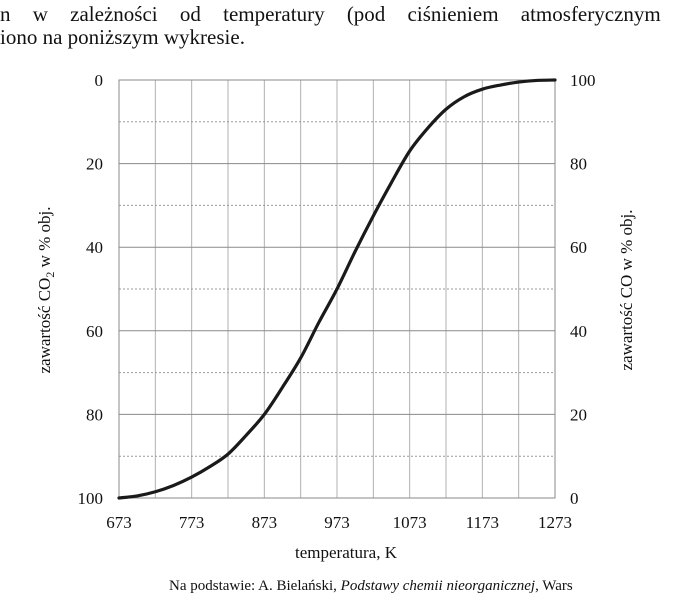 The image size is (679, 595). I want to click on x-tick-label: 673, so click(119, 522).